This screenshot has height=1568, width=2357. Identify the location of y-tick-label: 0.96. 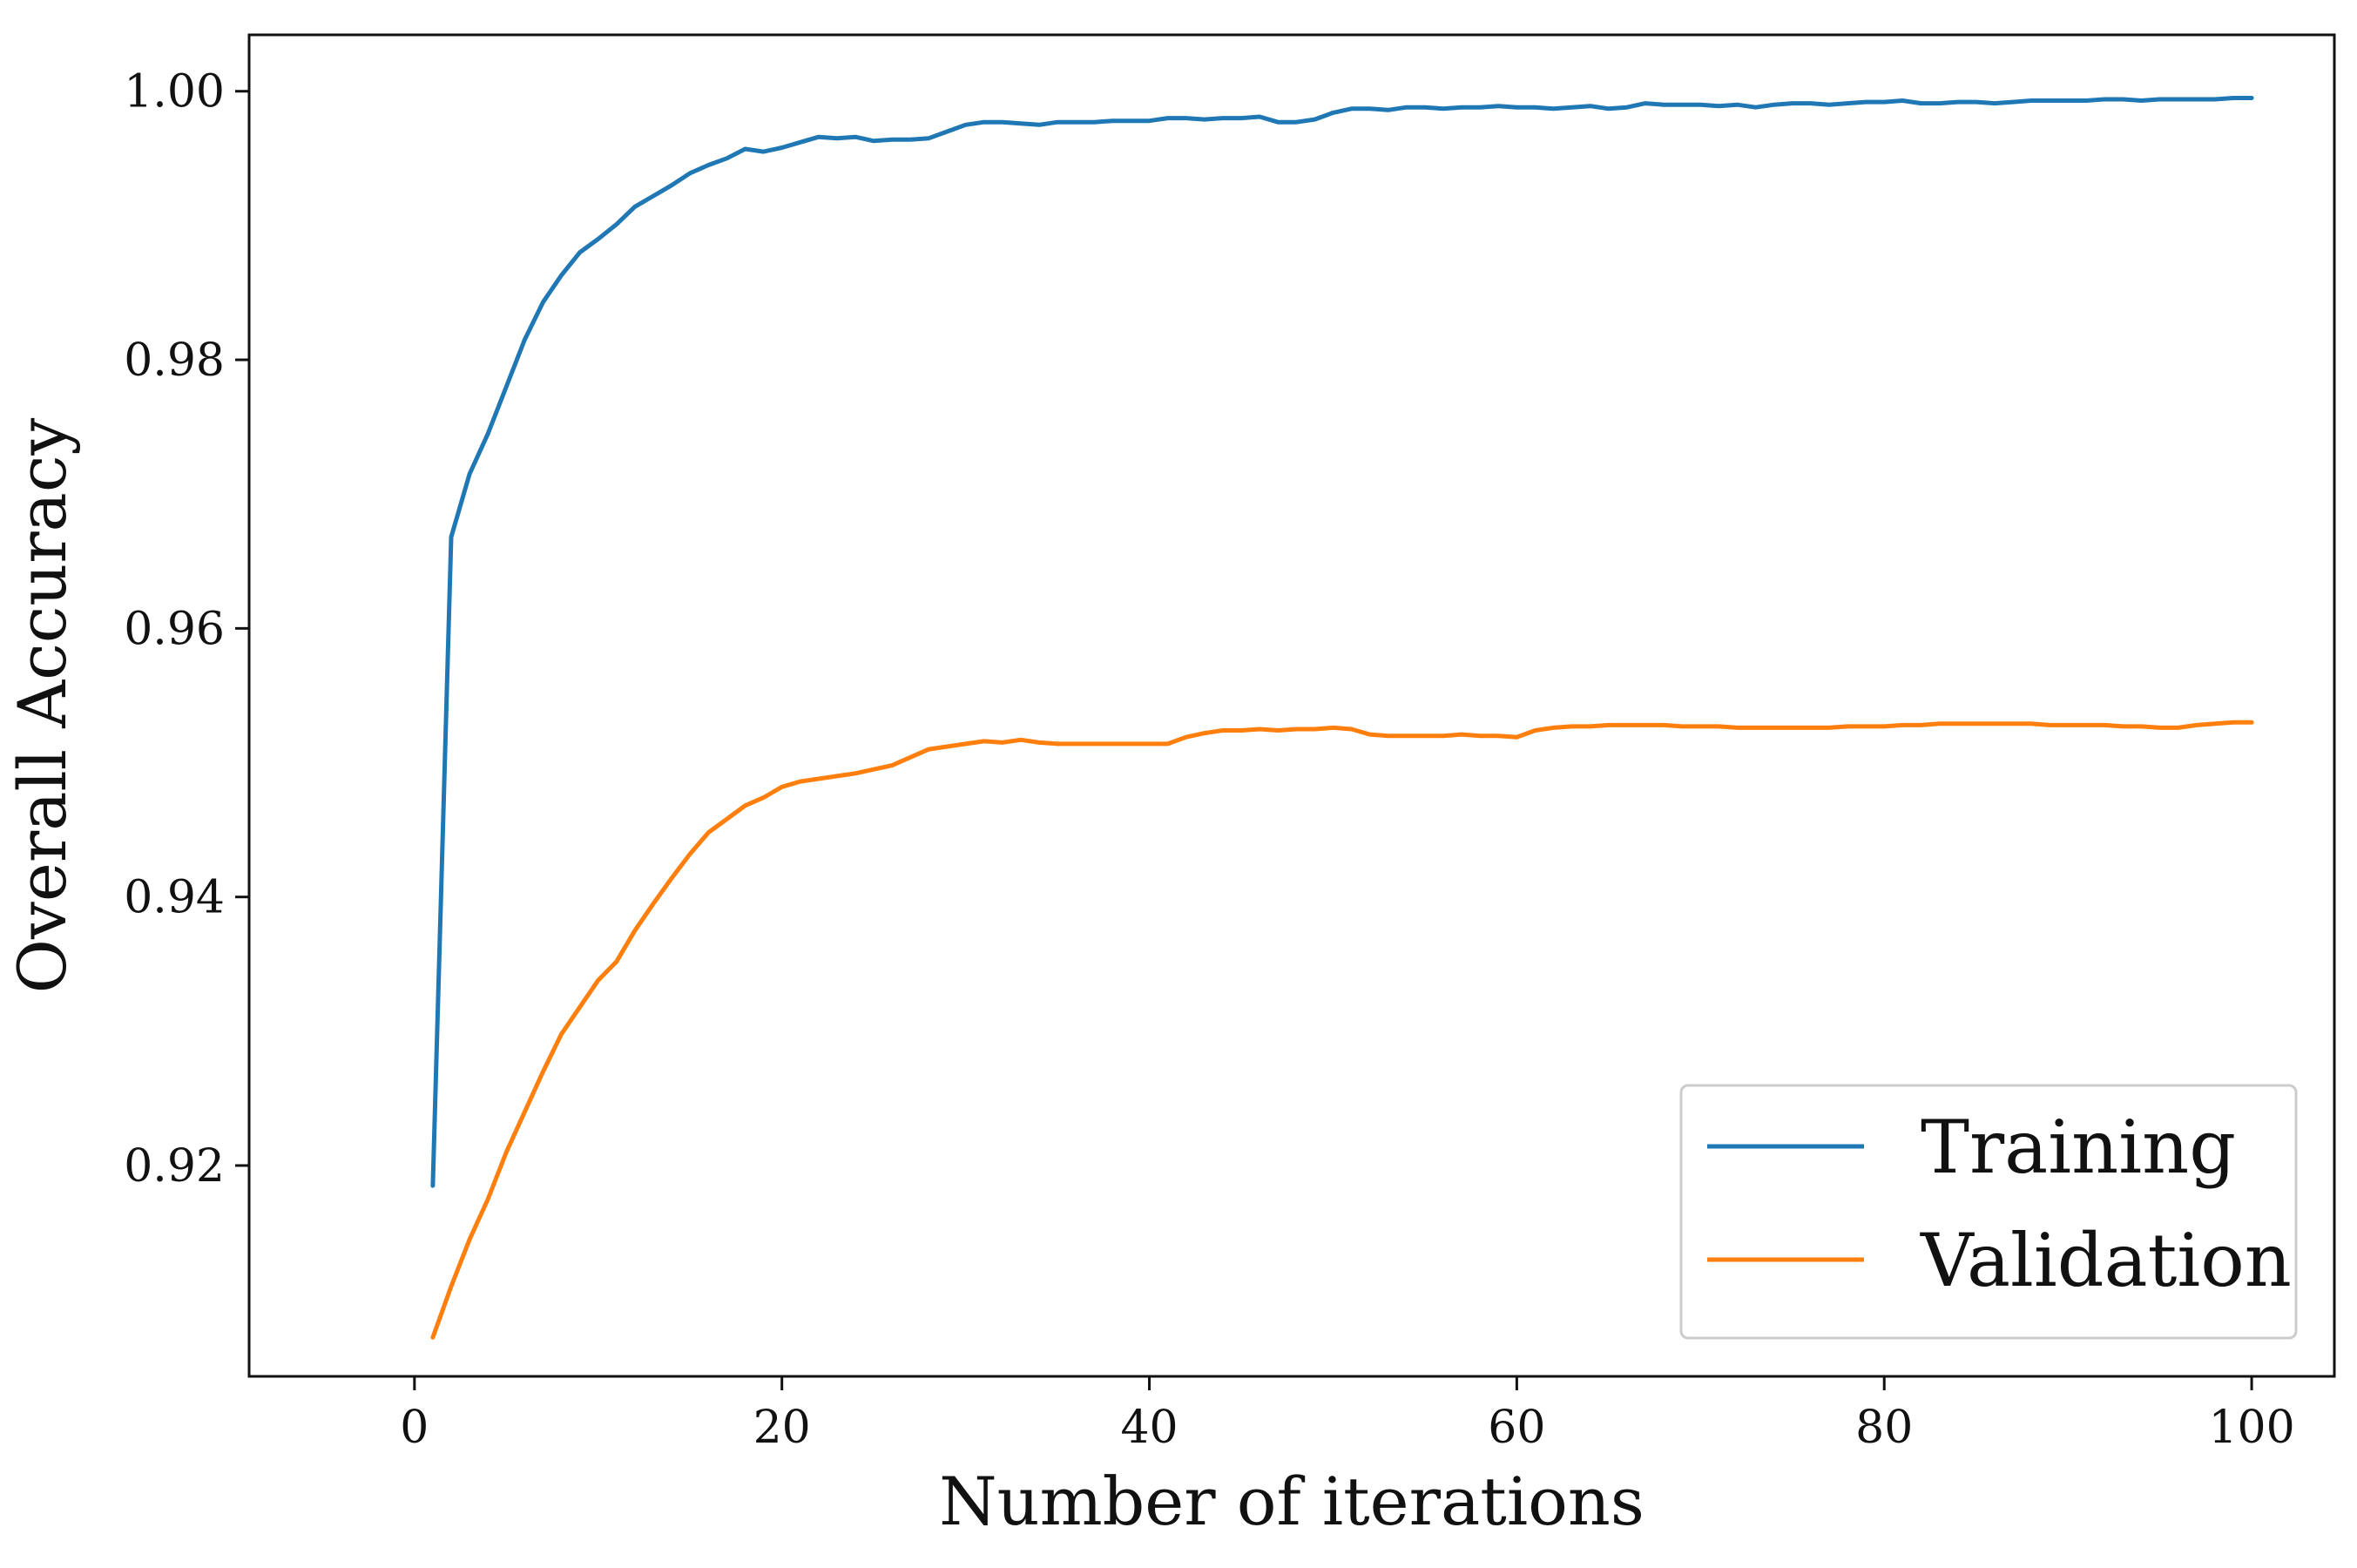
(174, 629).